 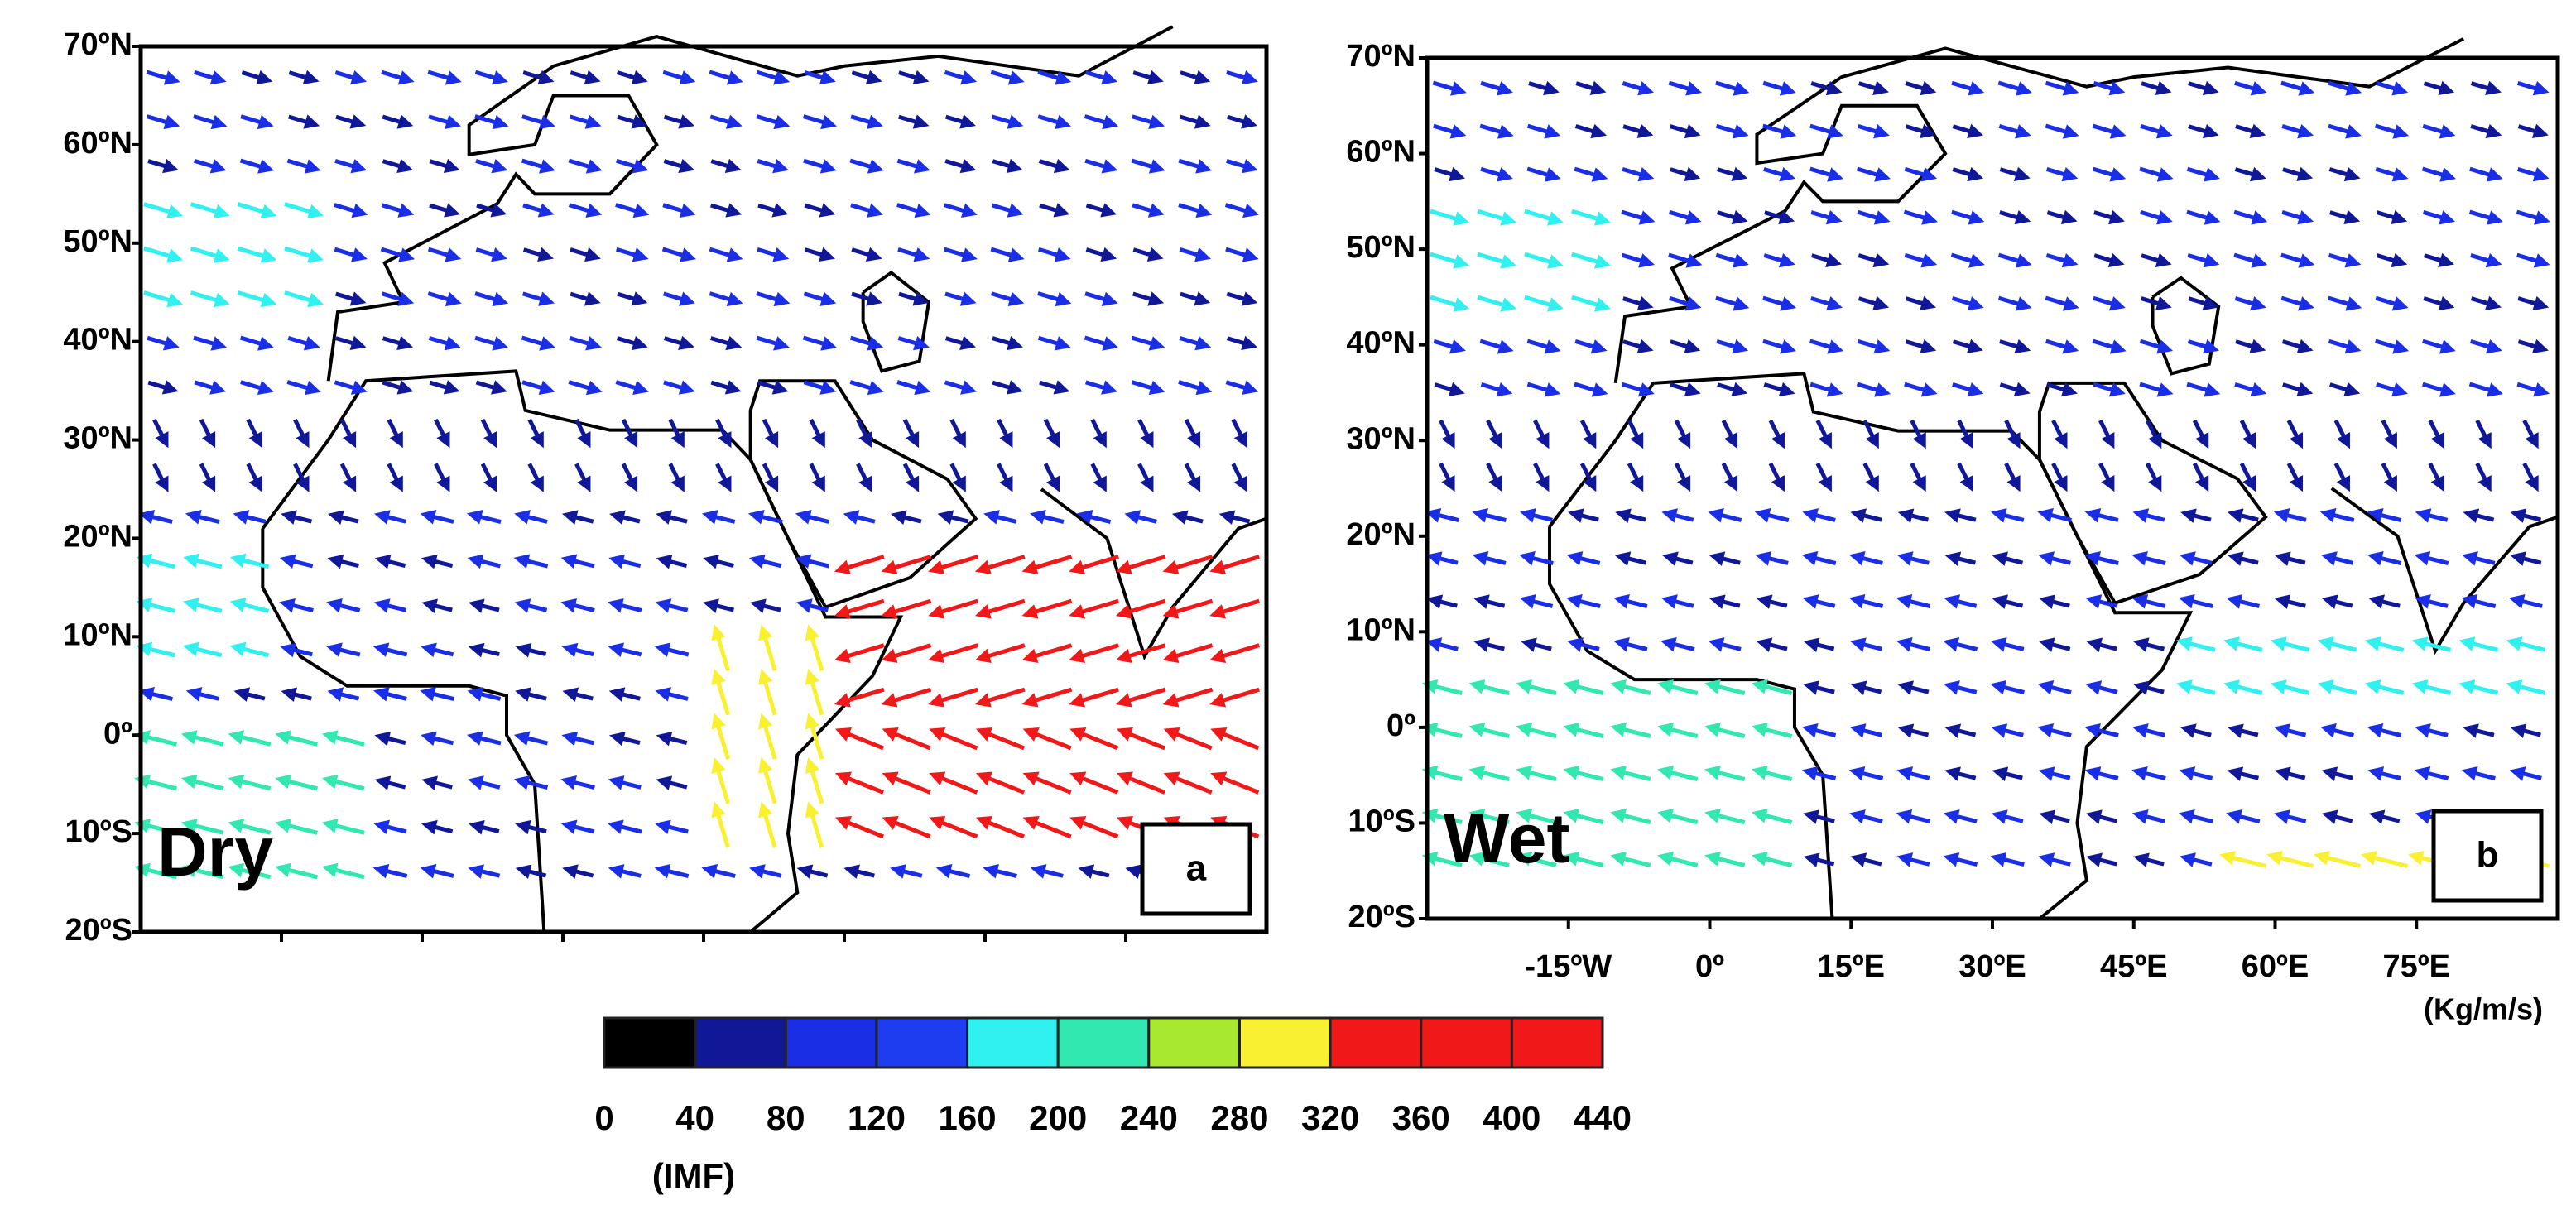 What do you see at coordinates (922, 1042) in the screenshot?
I see `colorbar-swatch` at bounding box center [922, 1042].